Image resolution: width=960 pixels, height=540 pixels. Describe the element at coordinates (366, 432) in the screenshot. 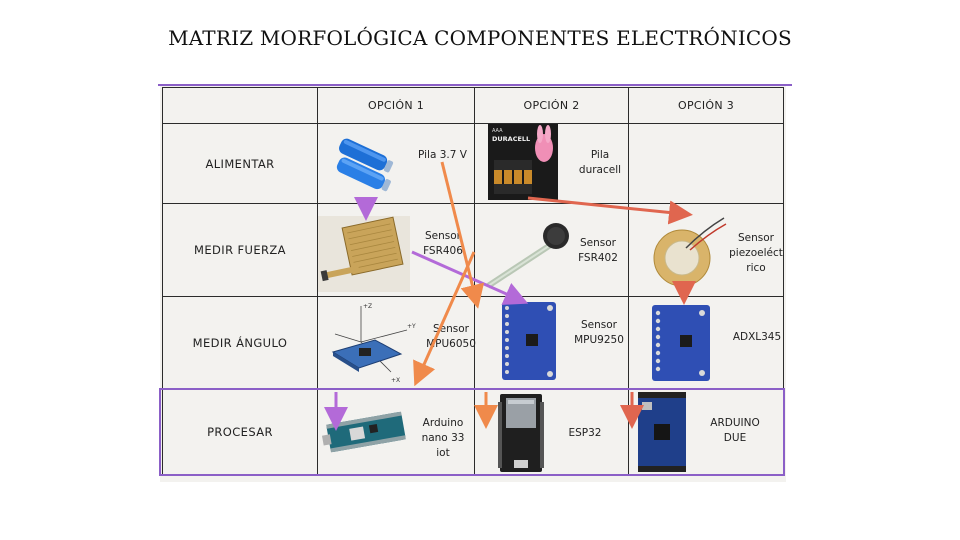

I see `arduino-nano-33-image` at that location.